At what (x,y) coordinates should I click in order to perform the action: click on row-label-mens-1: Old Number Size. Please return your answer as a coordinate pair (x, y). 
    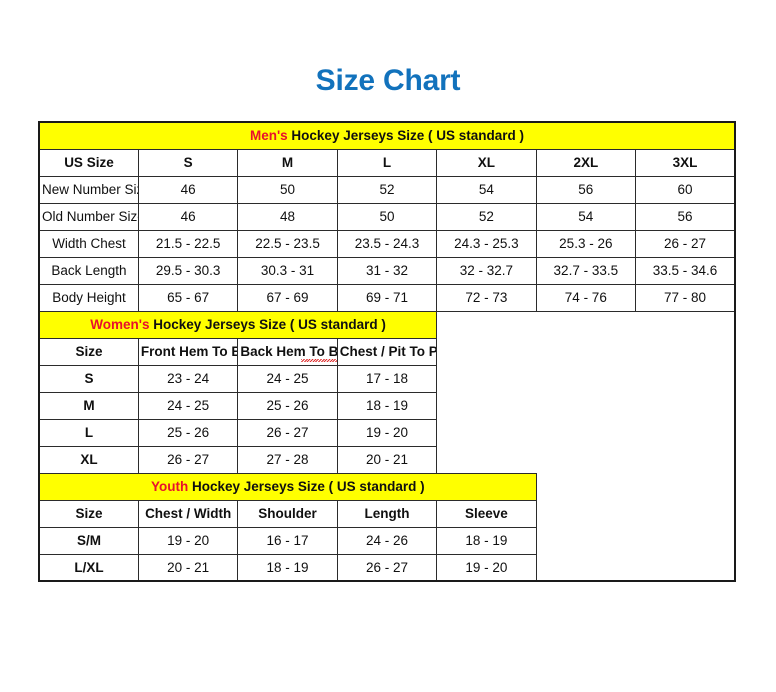
    Looking at the image, I should click on (88, 216).